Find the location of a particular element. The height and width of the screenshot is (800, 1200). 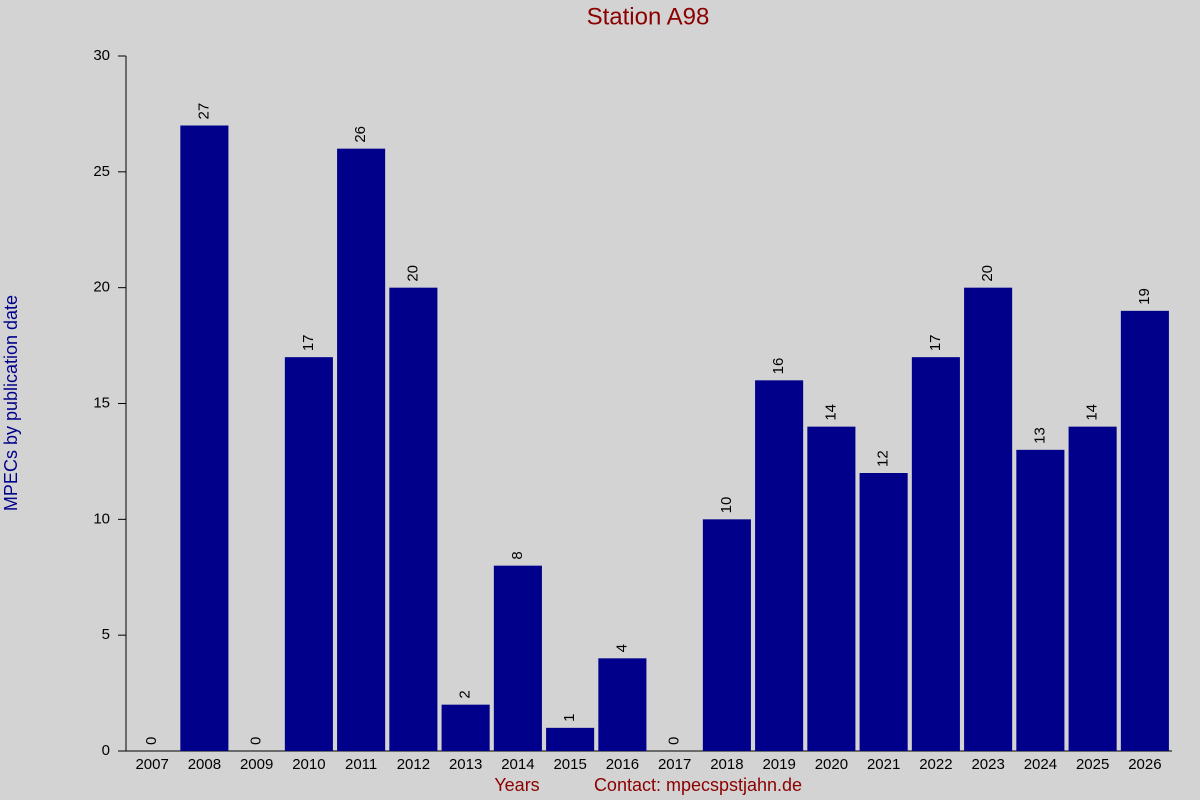

y-tick-label: 30 is located at coordinates (101, 55).